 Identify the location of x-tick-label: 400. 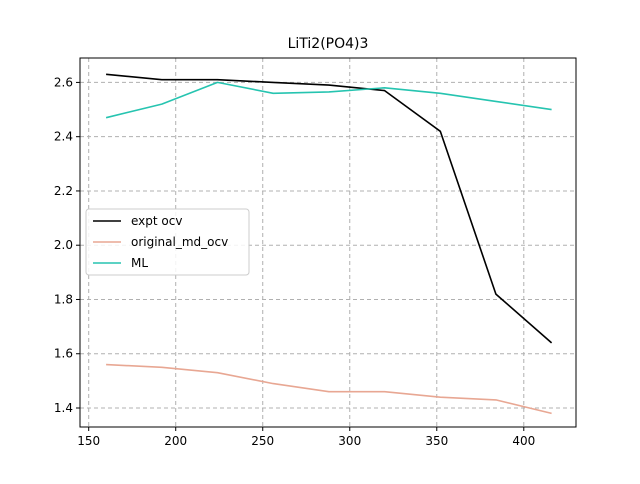
(523, 441).